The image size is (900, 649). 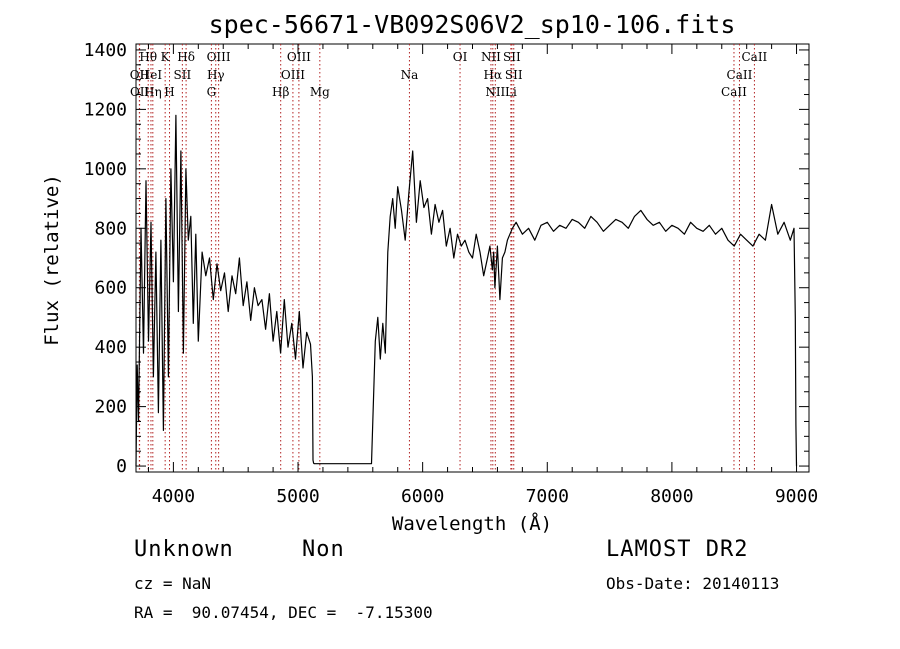 What do you see at coordinates (320, 92) in the screenshot?
I see `emission-line-label: Mg` at bounding box center [320, 92].